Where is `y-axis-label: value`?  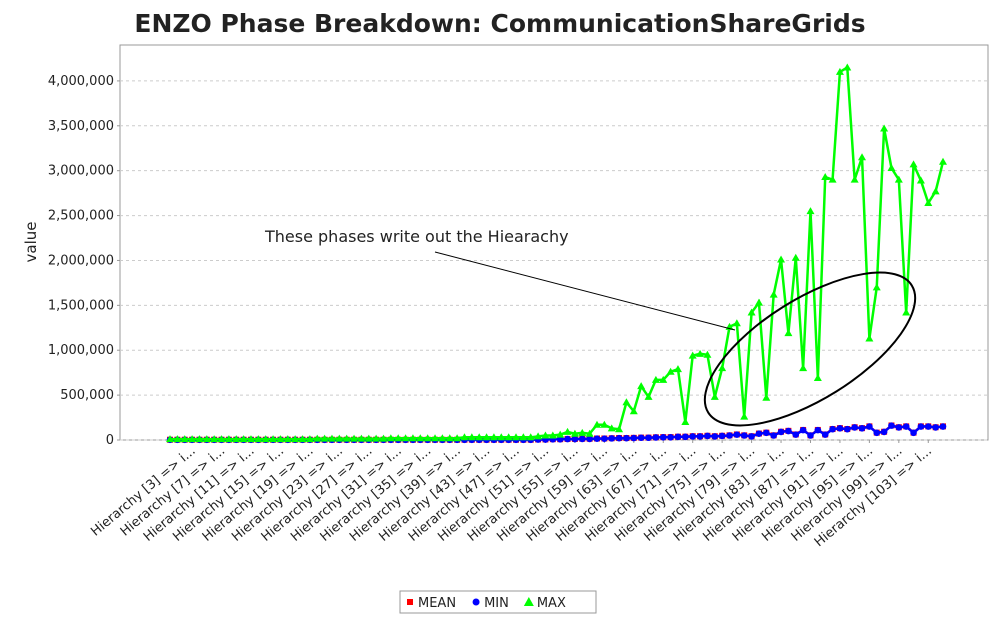 y-axis-label: value is located at coordinates (31, 242).